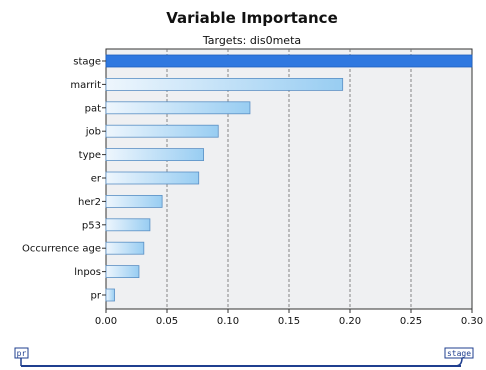 Image resolution: width=486 pixels, height=370 pixels. I want to click on category-label: Occurrence age, so click(61, 249).